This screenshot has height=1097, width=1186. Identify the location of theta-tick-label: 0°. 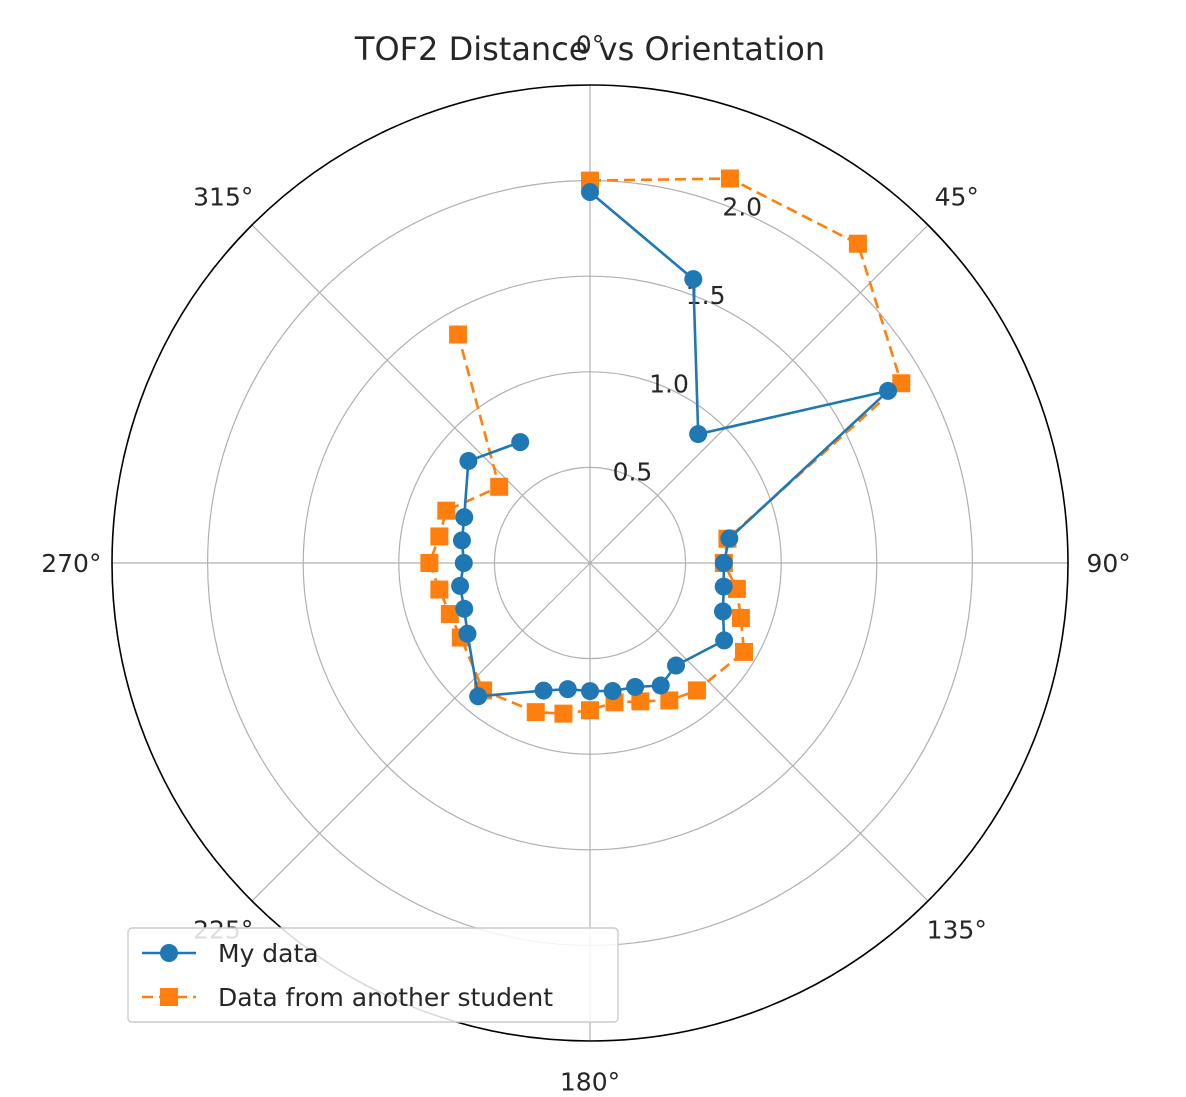
(590, 44).